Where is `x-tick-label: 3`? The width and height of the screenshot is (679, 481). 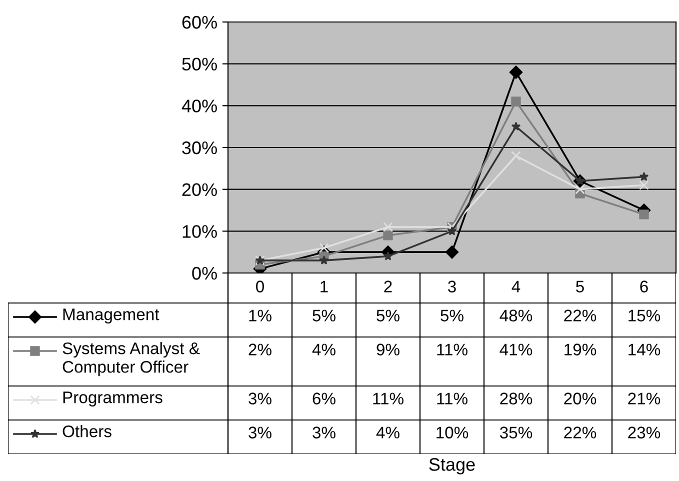 x-tick-label: 3 is located at coordinates (452, 286).